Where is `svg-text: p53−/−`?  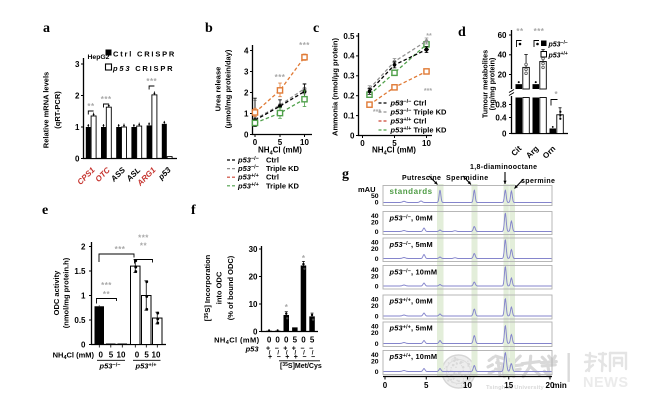 svg-text: p53−/− is located at coordinates (558, 44).